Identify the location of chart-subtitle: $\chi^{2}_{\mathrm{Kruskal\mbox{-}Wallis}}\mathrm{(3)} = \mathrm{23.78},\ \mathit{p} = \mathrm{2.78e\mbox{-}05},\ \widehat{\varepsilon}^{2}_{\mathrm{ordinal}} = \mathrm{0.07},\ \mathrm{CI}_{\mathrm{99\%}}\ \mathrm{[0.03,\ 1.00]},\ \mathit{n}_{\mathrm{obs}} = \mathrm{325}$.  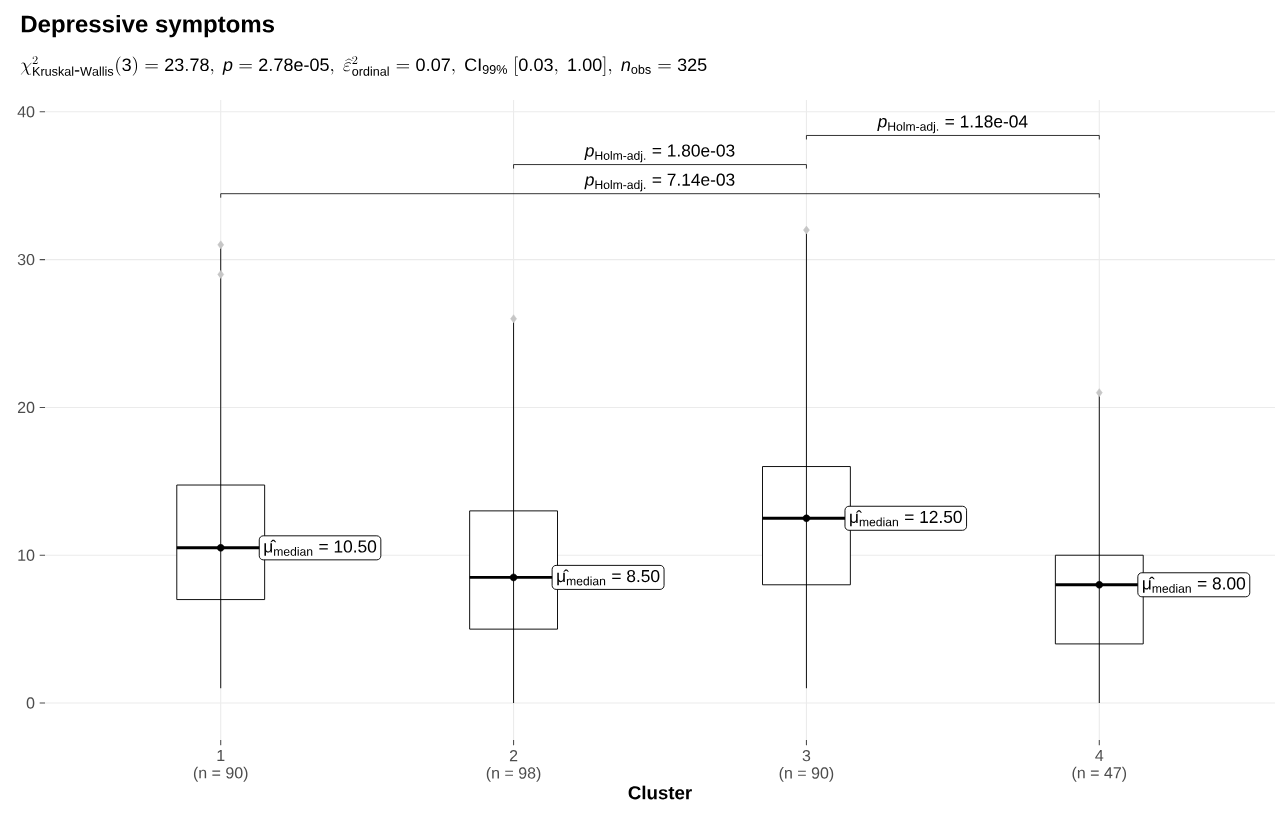
(363, 66).